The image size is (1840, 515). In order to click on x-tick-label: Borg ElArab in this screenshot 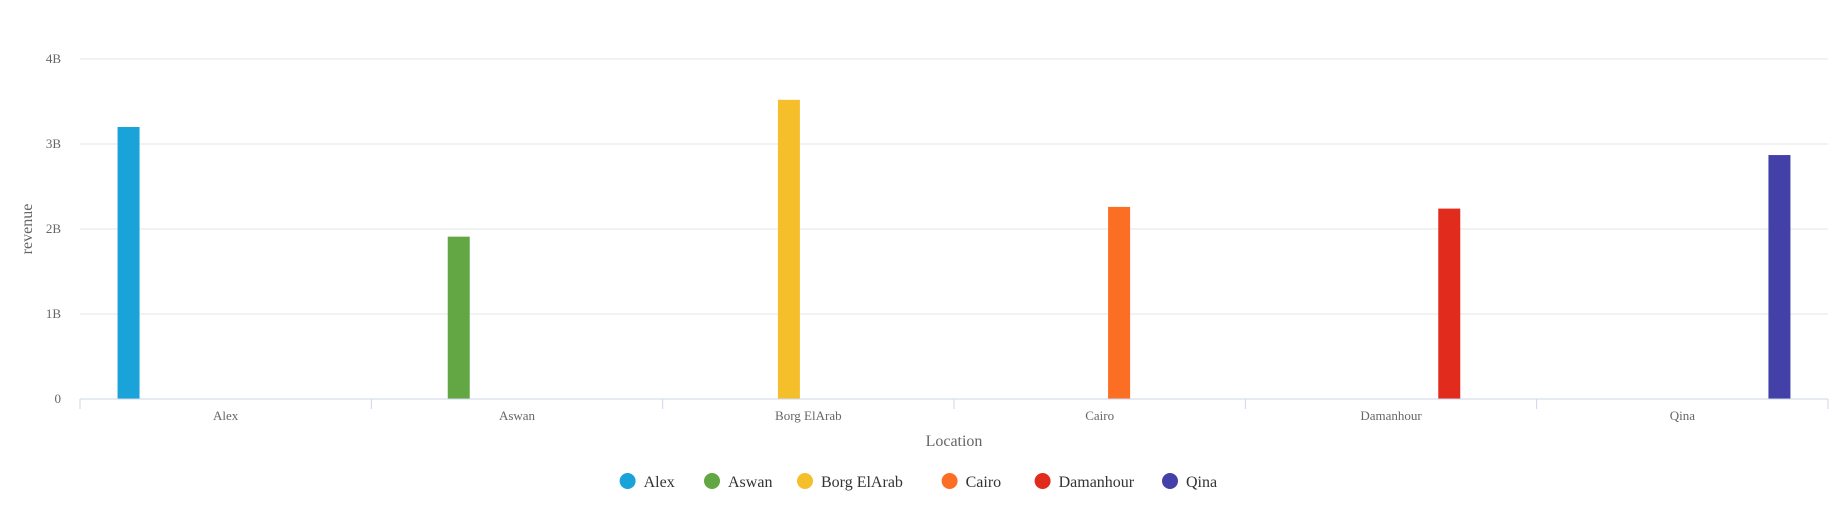, I will do `click(808, 415)`.